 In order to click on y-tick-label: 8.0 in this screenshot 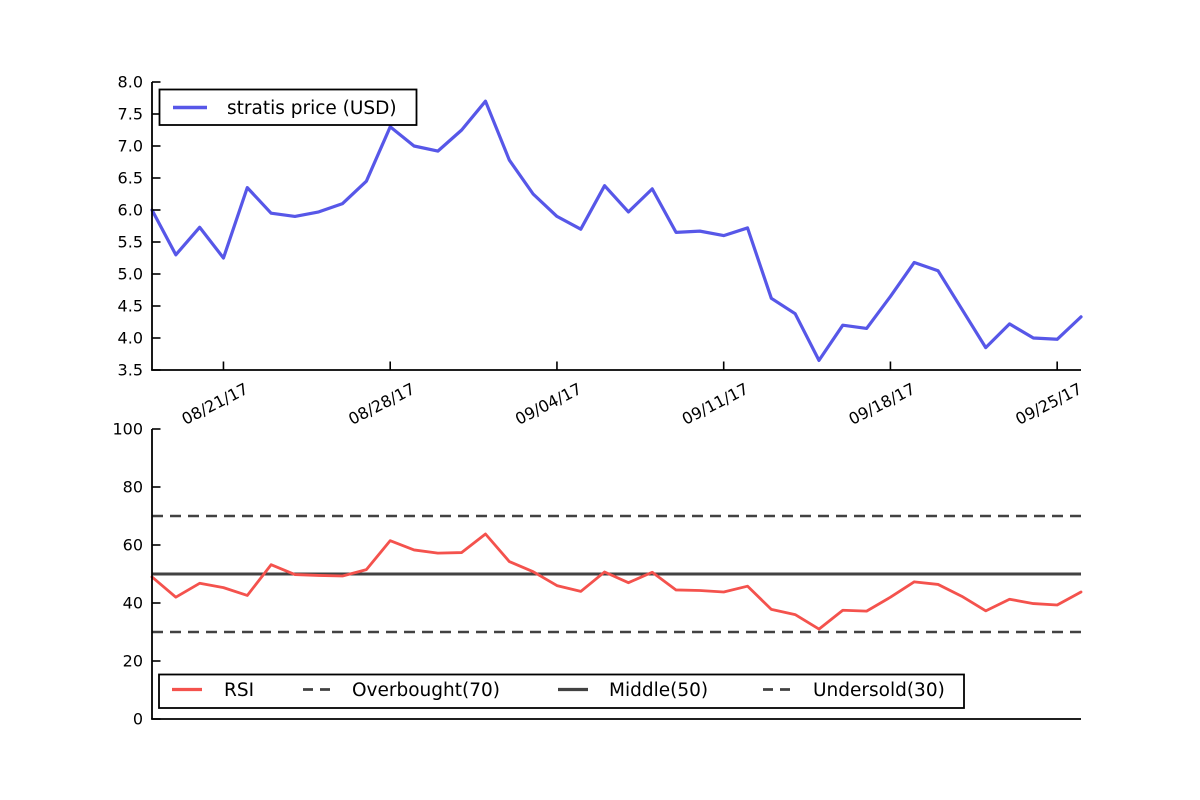, I will do `click(130, 82)`.